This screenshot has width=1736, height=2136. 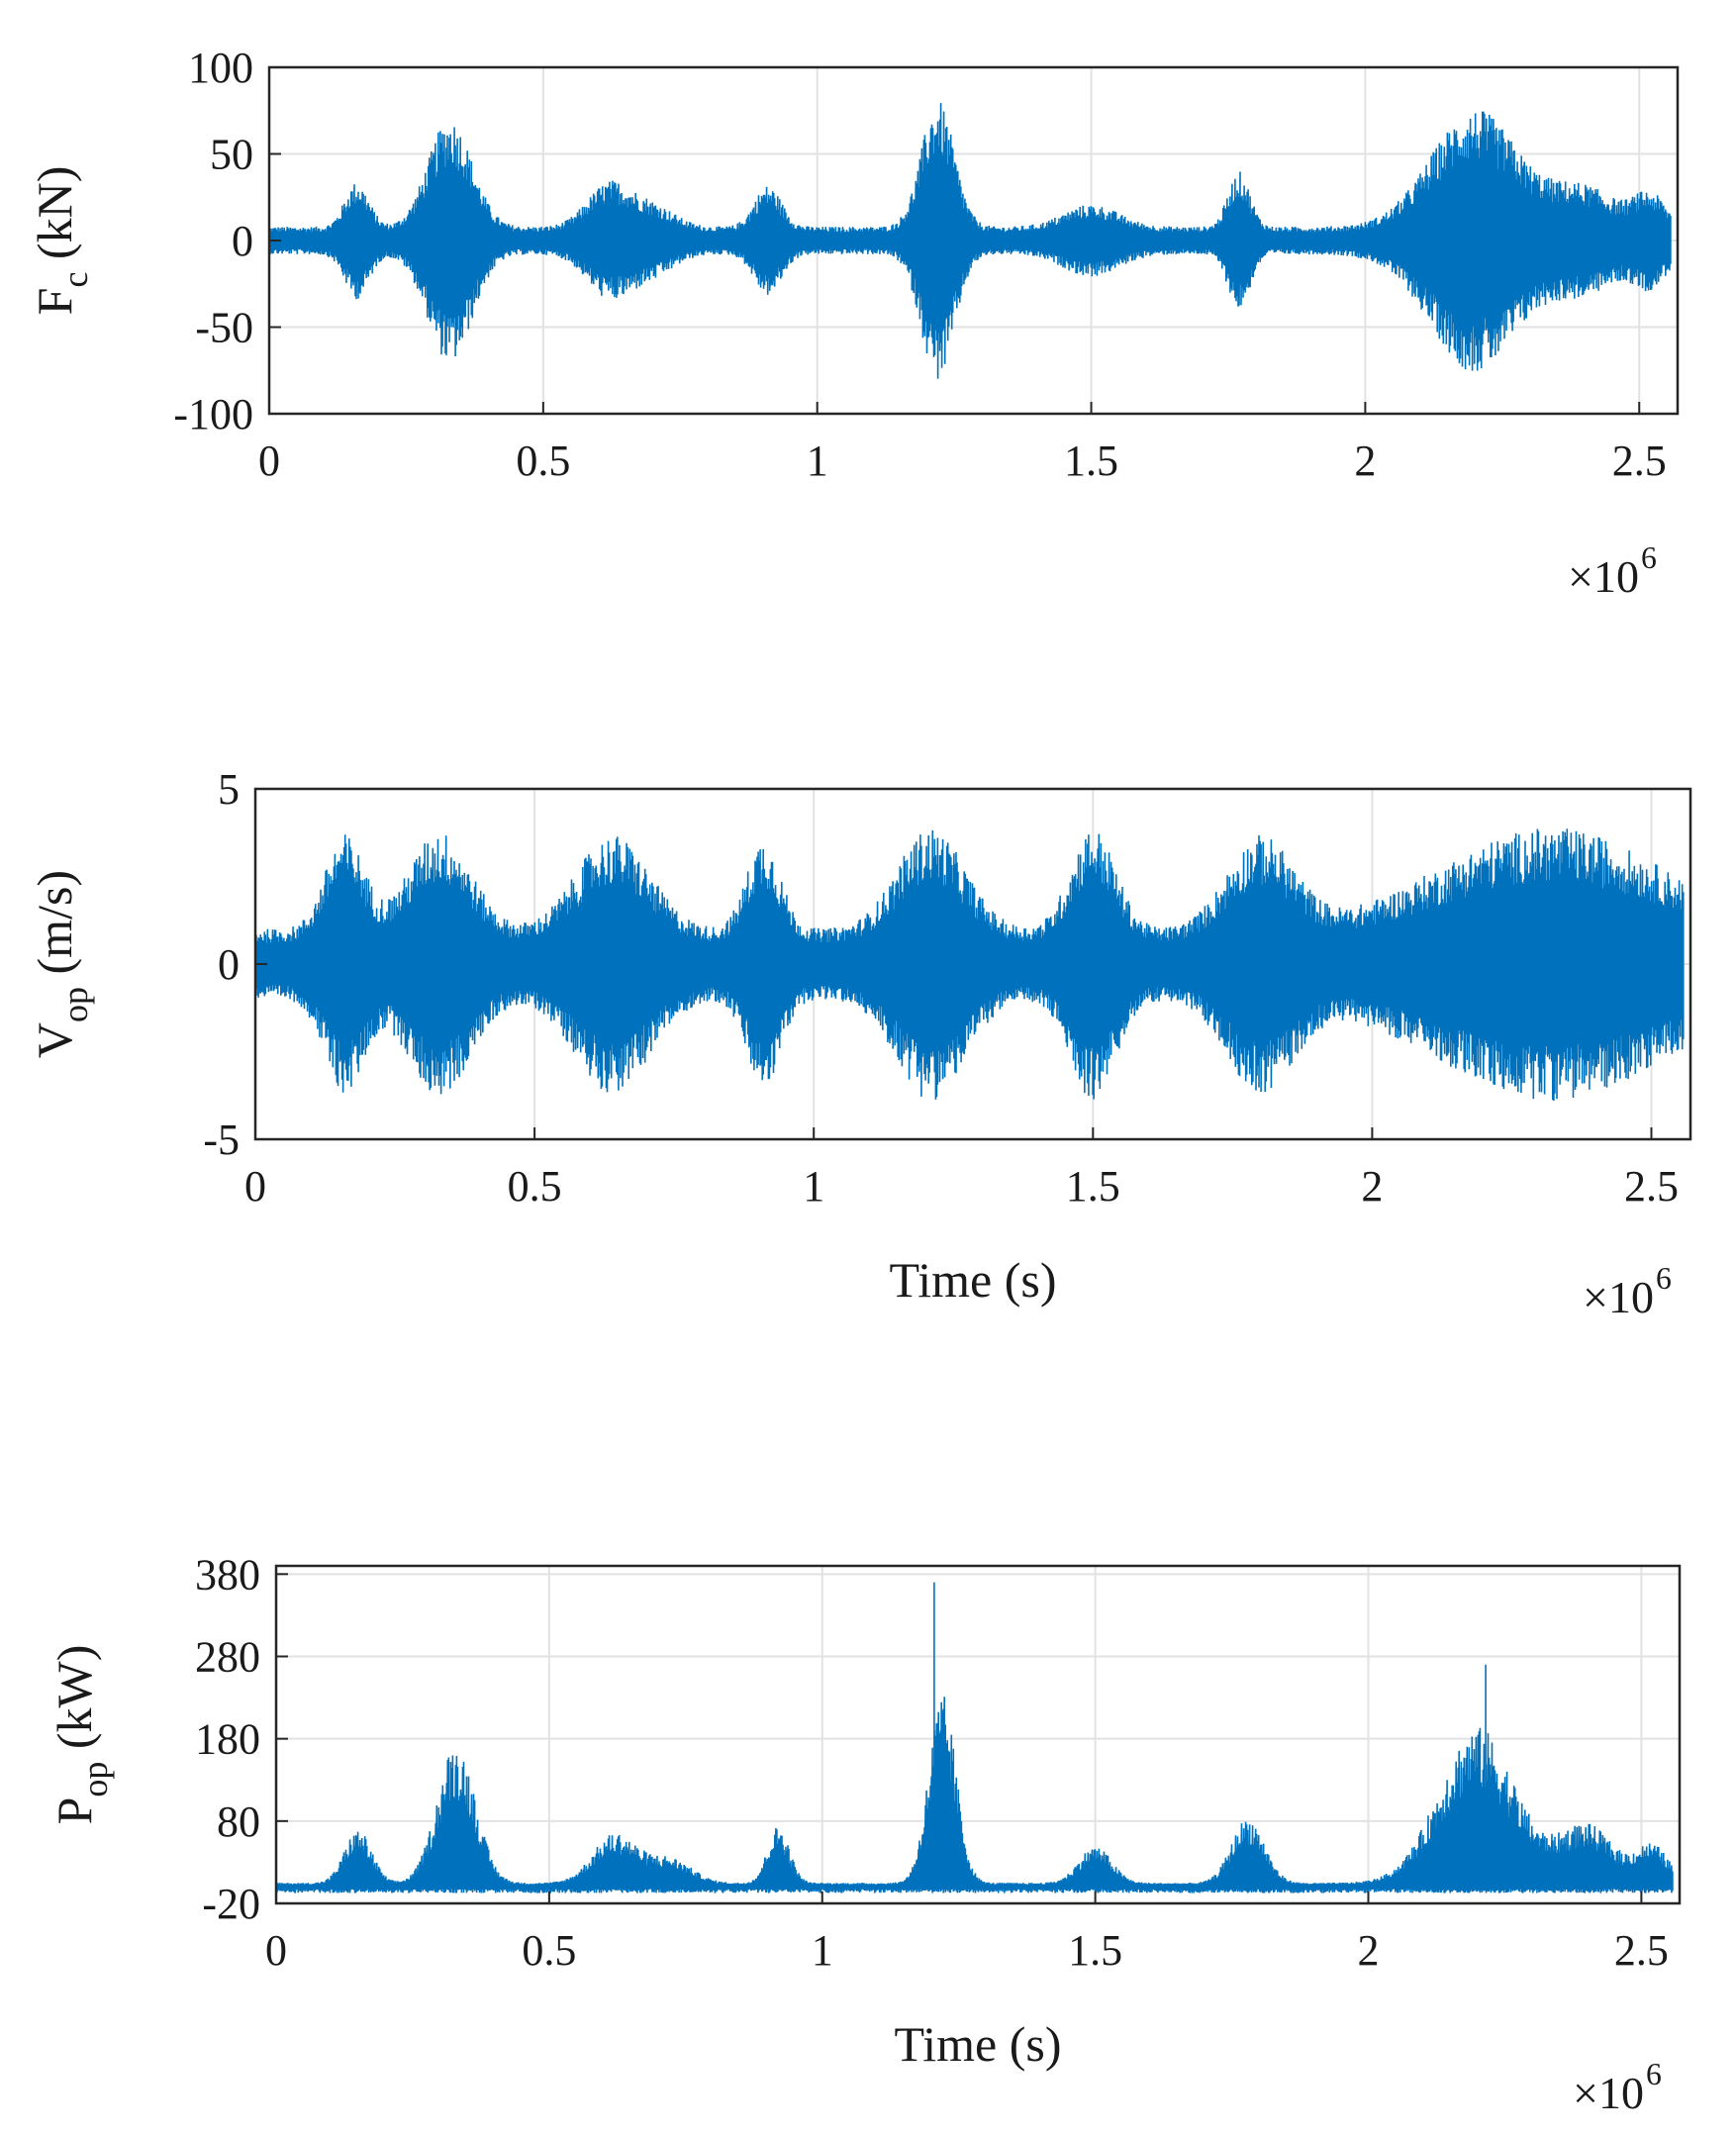 I want to click on y-axis-label-unit: (m/s), so click(x=54, y=928).